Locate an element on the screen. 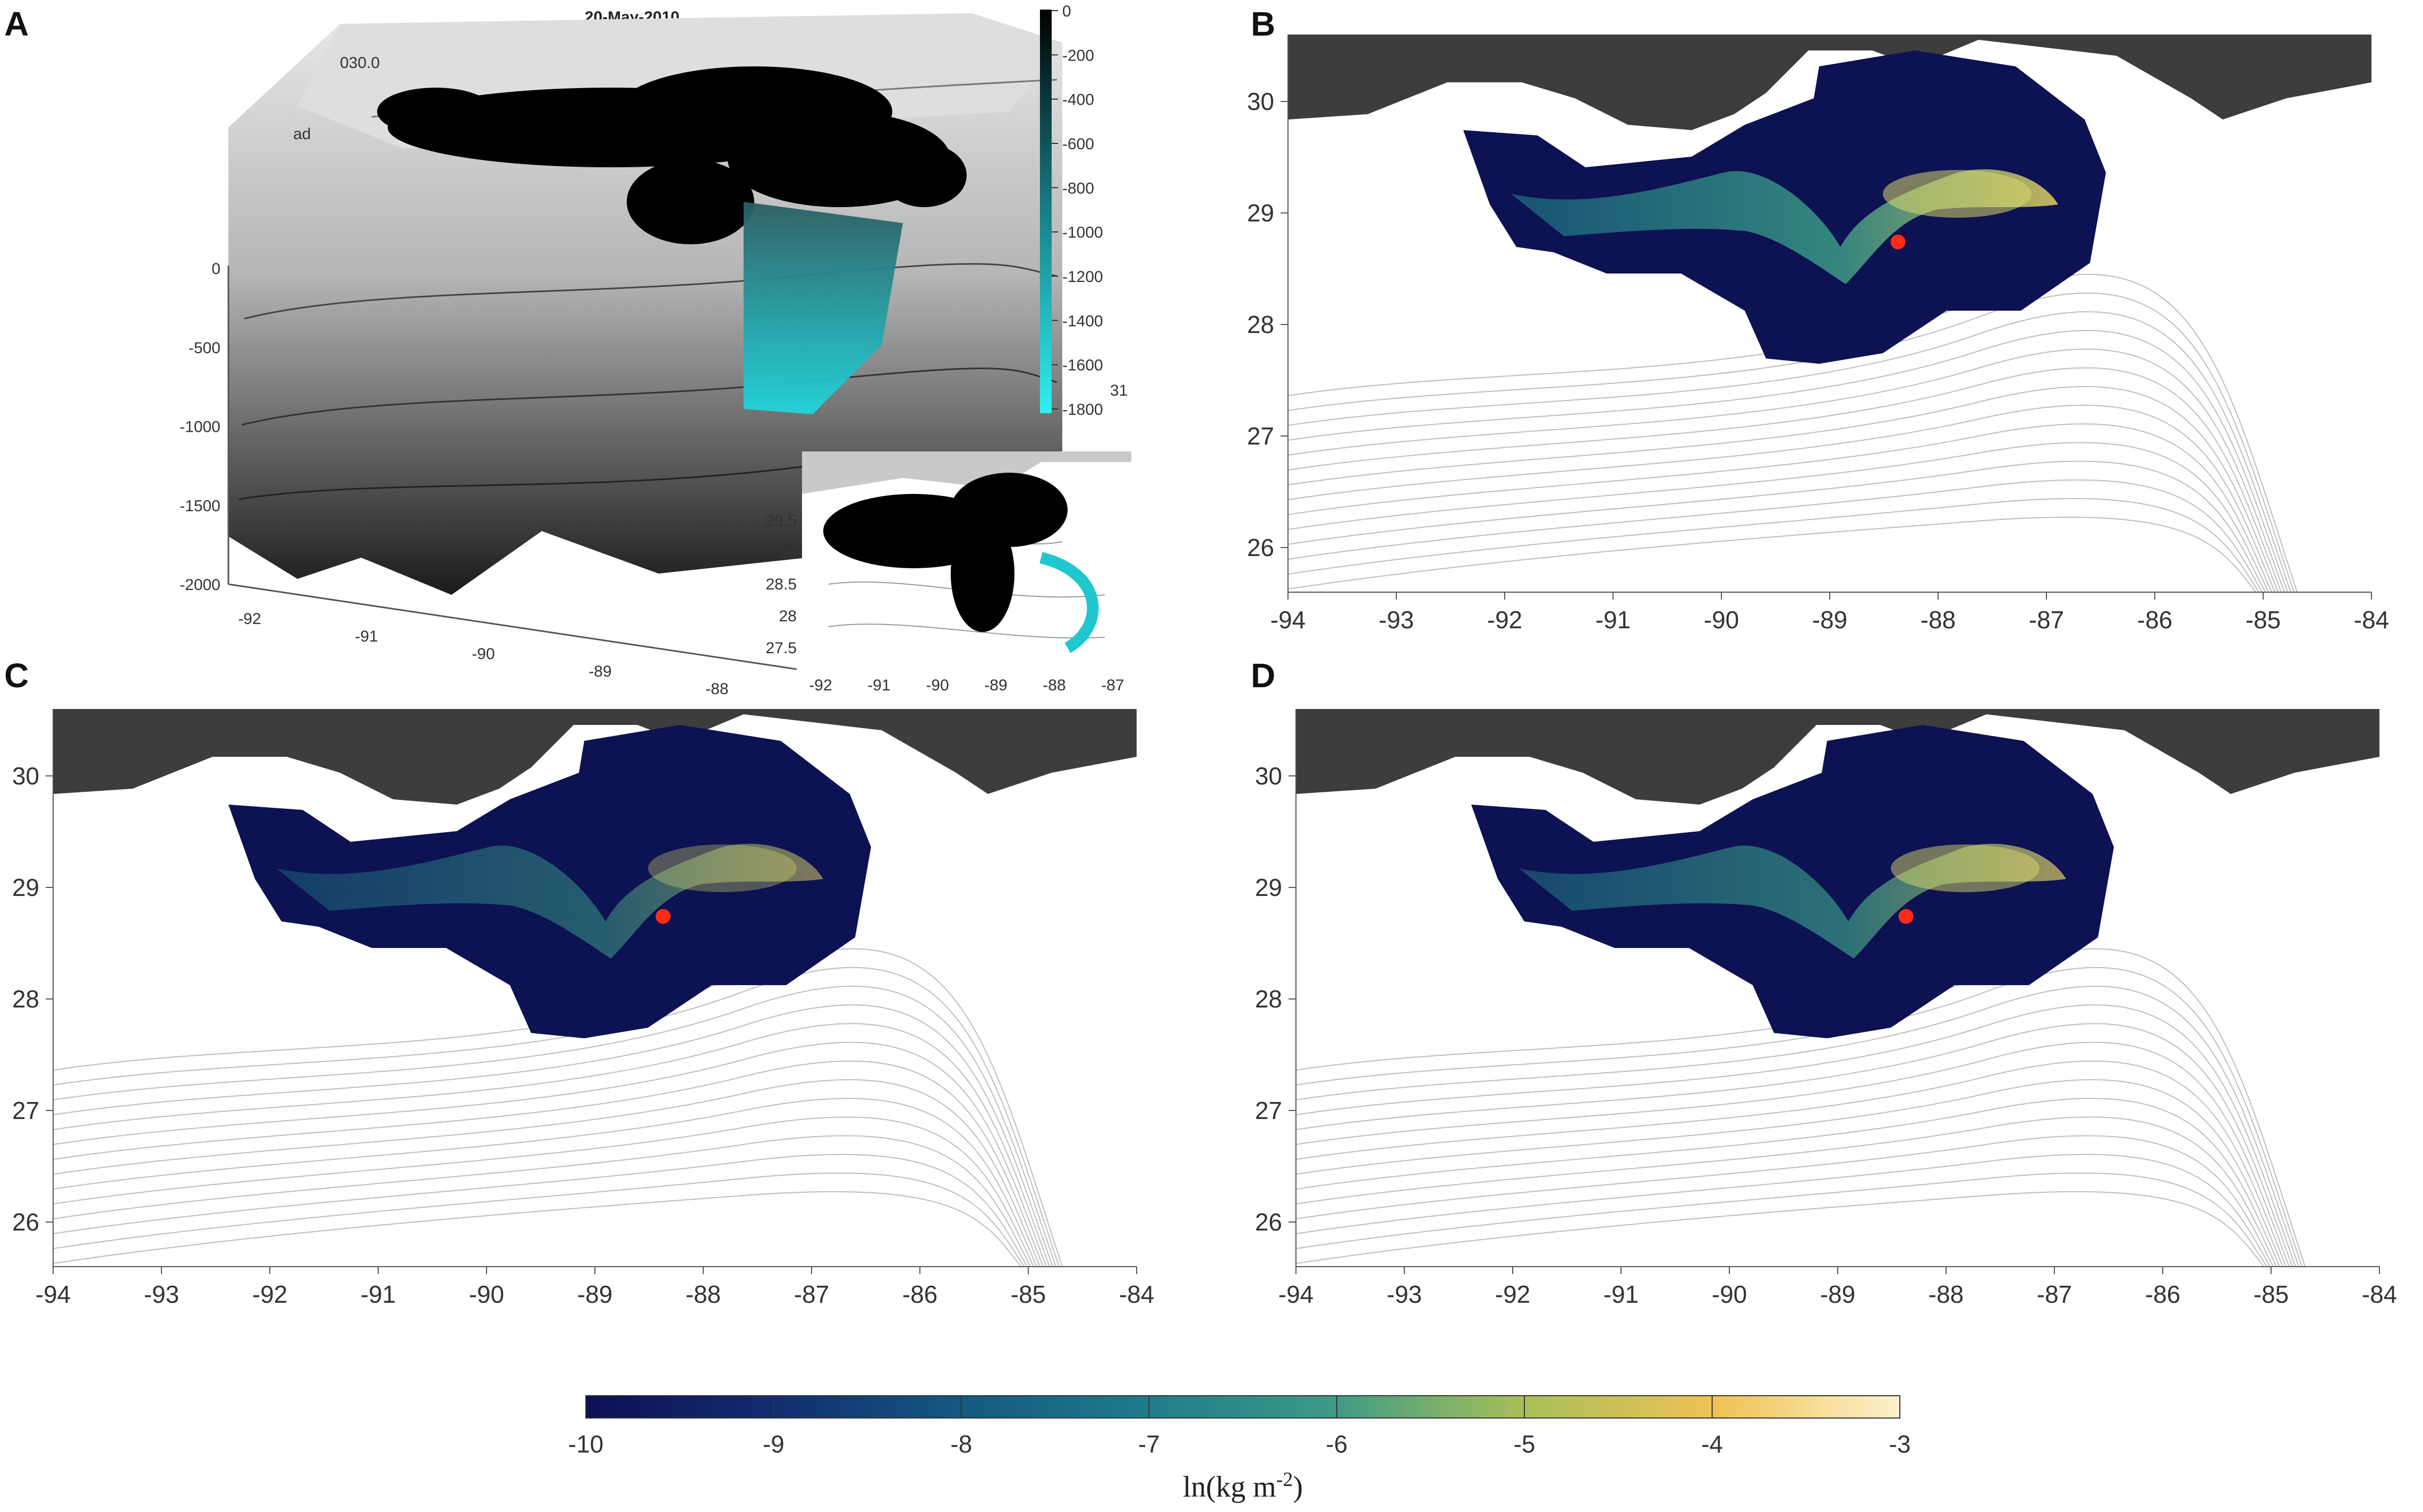 The width and height of the screenshot is (2423, 1512). surface-particles is located at coordinates (672, 155).